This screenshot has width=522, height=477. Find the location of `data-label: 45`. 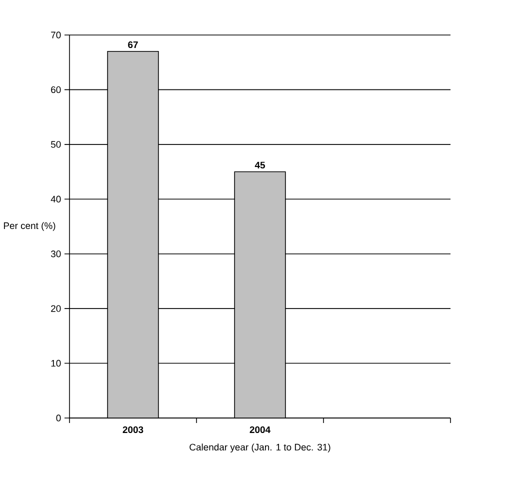

data-label: 45 is located at coordinates (259, 165).